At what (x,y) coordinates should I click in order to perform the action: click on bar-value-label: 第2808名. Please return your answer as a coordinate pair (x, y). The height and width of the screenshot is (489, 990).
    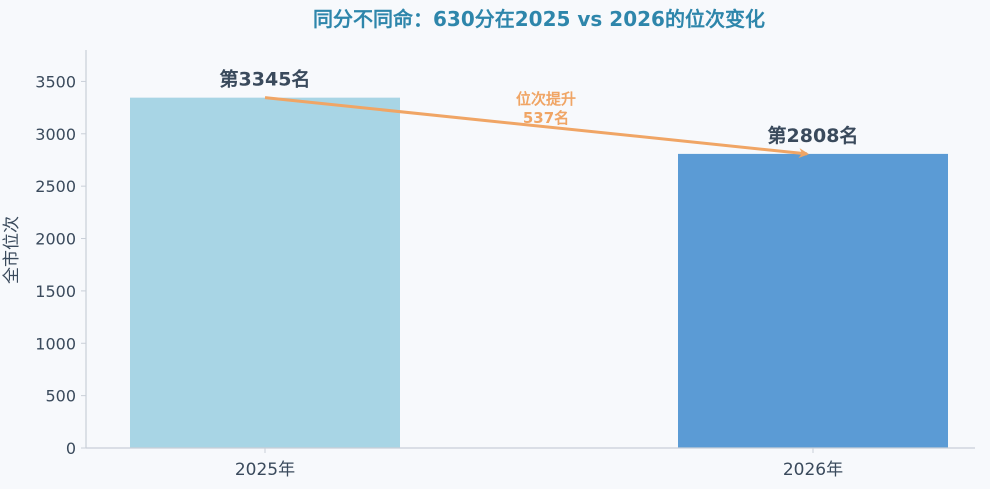
    Looking at the image, I should click on (813, 135).